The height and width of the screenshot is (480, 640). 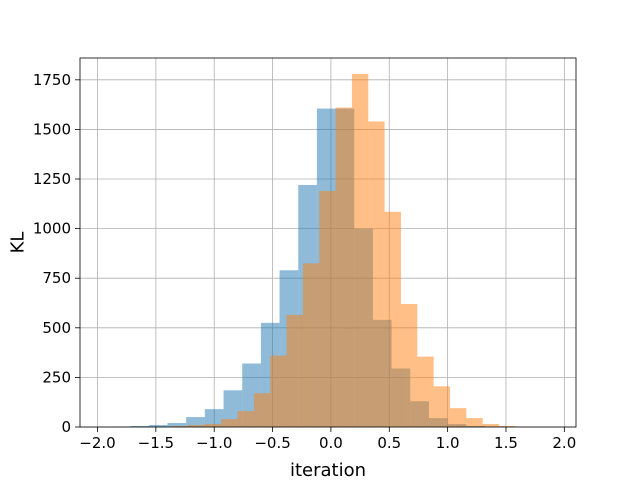 I want to click on x-tick-label: 2.0, so click(x=564, y=443).